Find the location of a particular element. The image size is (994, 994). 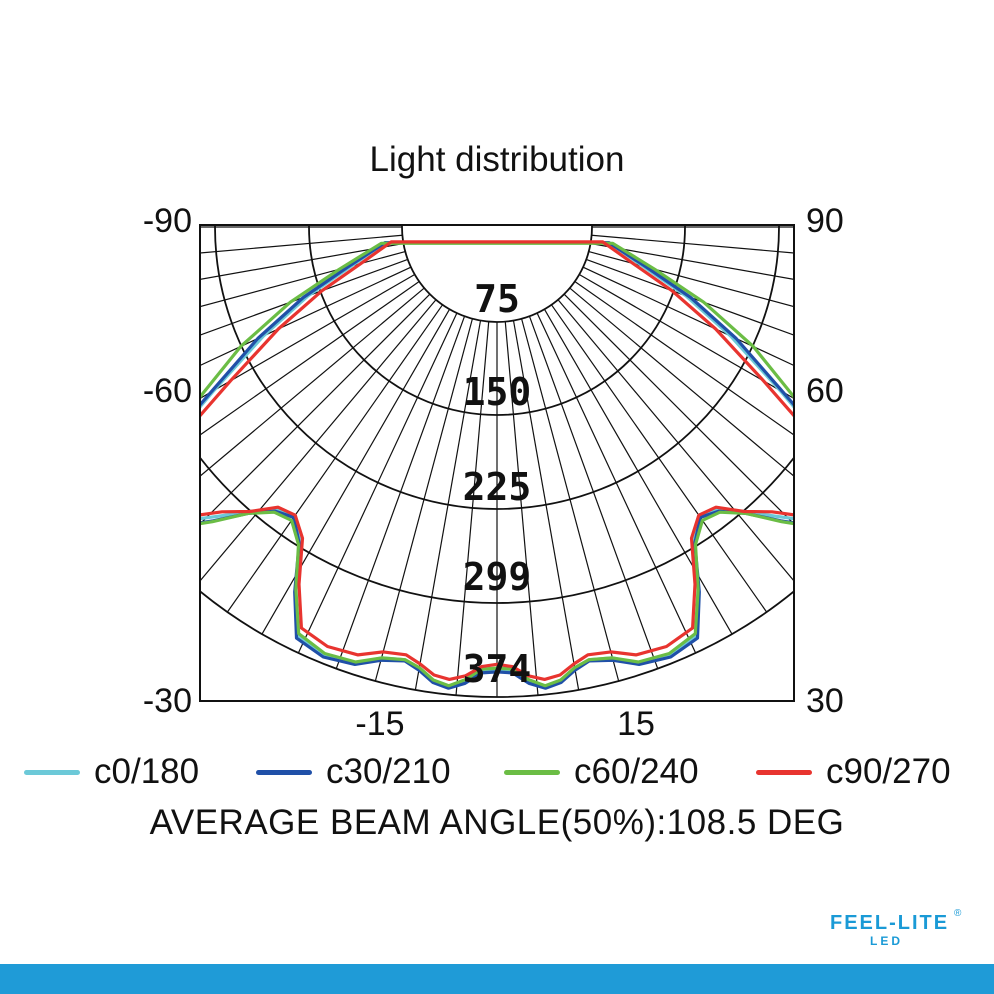

legend-item-c90-270: c90/270 is located at coordinates (853, 772).